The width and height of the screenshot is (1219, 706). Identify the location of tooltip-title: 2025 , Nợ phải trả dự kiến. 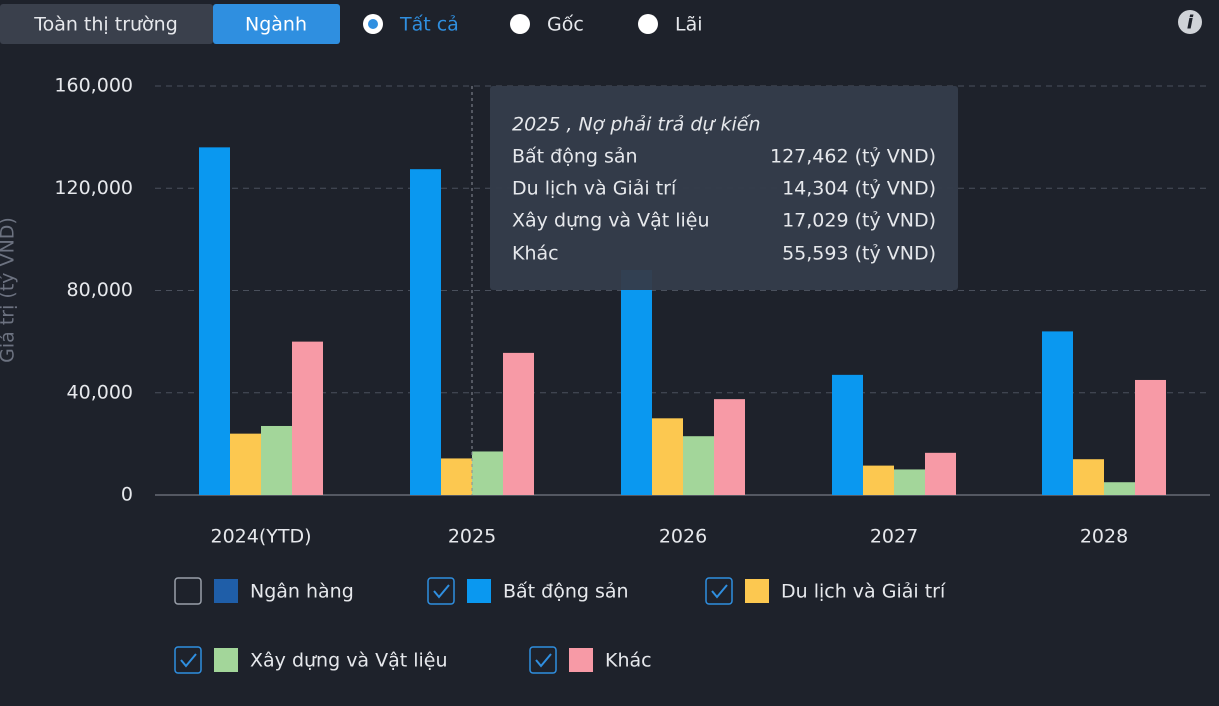
(636, 125).